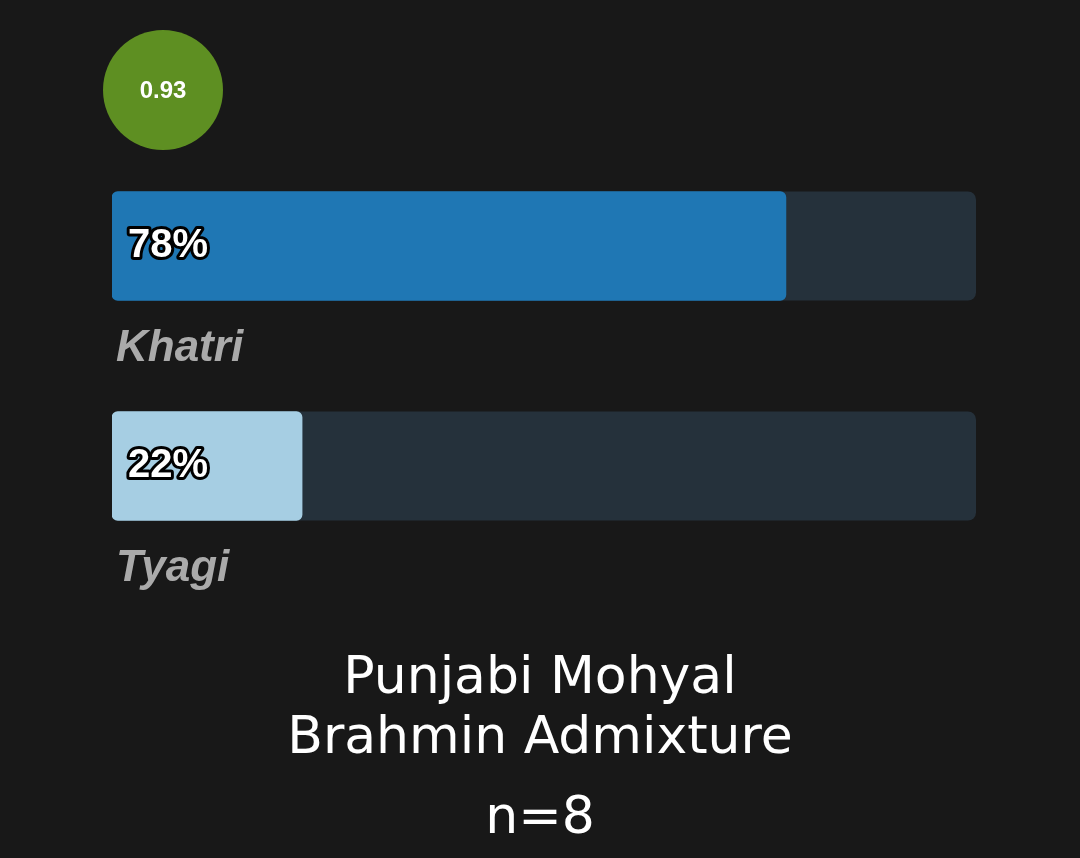 This screenshot has width=1080, height=858. What do you see at coordinates (173, 565) in the screenshot?
I see `y-tick-label: Tyagi` at bounding box center [173, 565].